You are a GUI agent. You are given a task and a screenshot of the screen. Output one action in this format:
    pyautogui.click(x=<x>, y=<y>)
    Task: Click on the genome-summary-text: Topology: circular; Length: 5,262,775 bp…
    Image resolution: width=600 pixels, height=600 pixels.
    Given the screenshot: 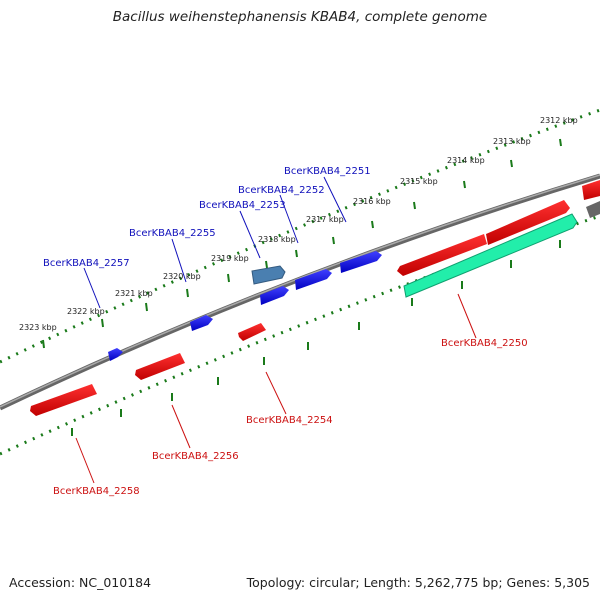 What is the action you would take?
    pyautogui.click(x=418, y=582)
    